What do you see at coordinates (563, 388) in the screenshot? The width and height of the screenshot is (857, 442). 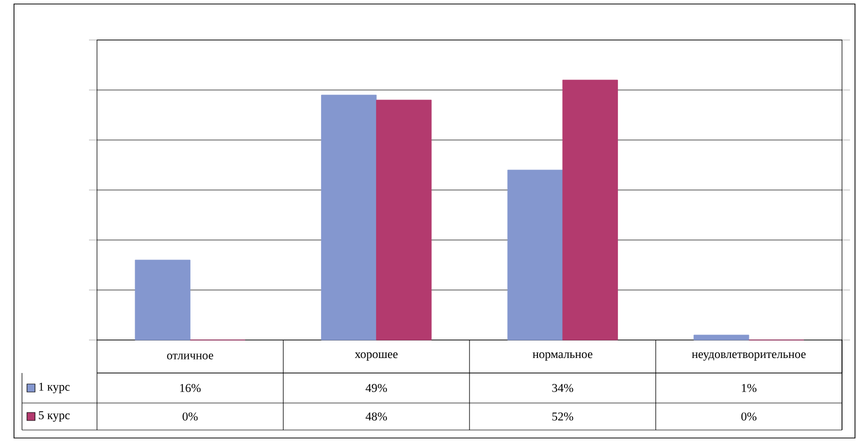 I see `data-label: 34%` at bounding box center [563, 388].